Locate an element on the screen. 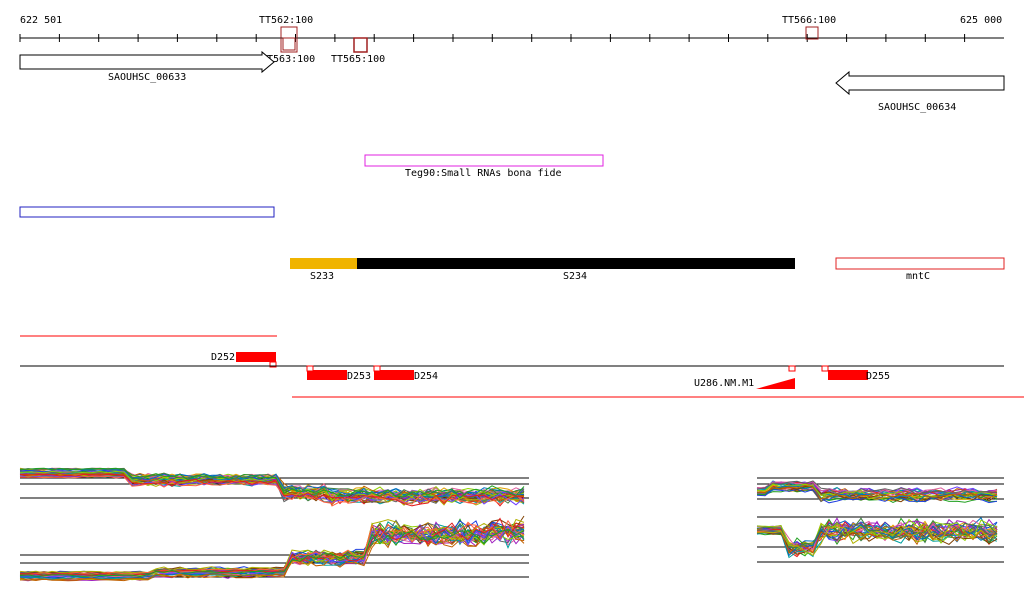  transcript-d255-bar is located at coordinates (848, 375).